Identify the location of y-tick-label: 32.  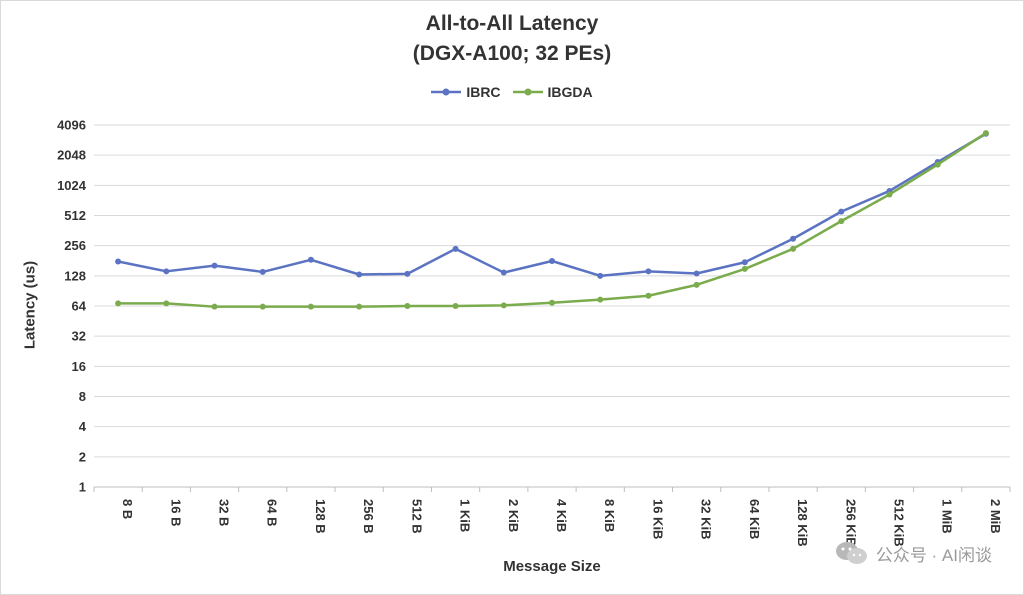
(79, 336).